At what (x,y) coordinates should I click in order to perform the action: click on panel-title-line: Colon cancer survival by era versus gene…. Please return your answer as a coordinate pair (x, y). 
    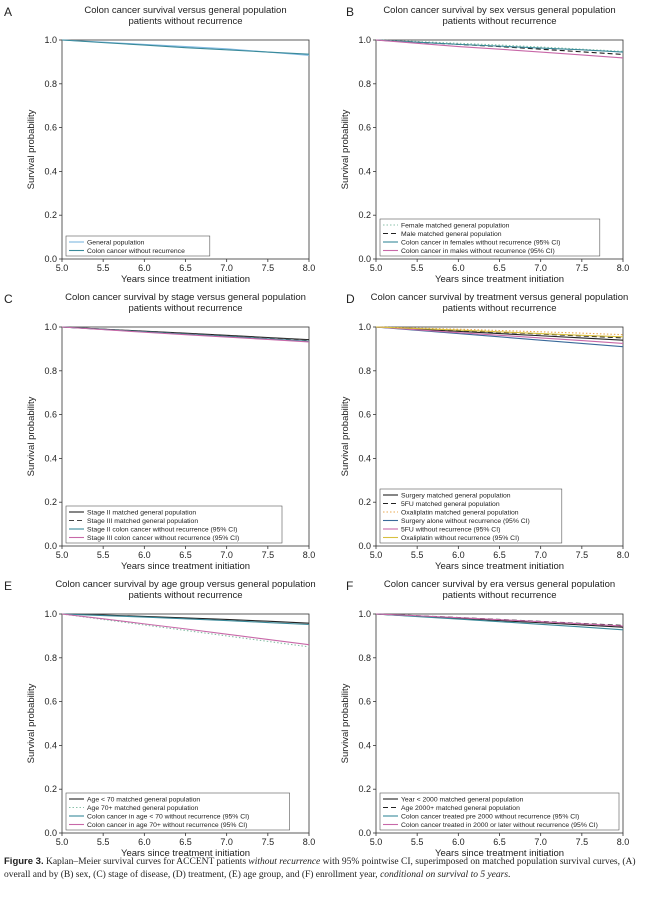
    Looking at the image, I should click on (499, 584).